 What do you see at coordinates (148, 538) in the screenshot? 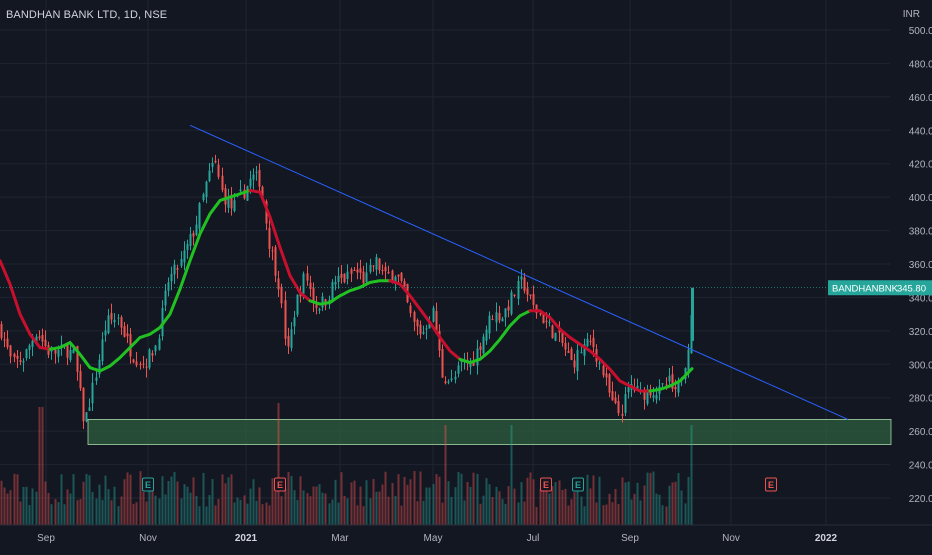
I see `x-tick-label: Nov` at bounding box center [148, 538].